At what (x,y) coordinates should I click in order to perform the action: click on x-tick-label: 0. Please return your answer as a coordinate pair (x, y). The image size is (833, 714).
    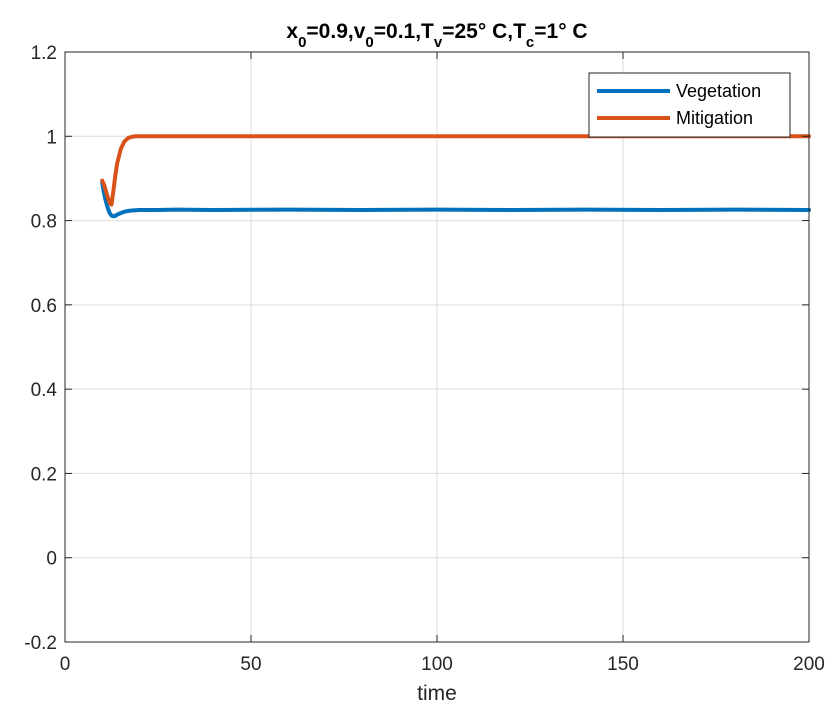
    Looking at the image, I should click on (65, 664).